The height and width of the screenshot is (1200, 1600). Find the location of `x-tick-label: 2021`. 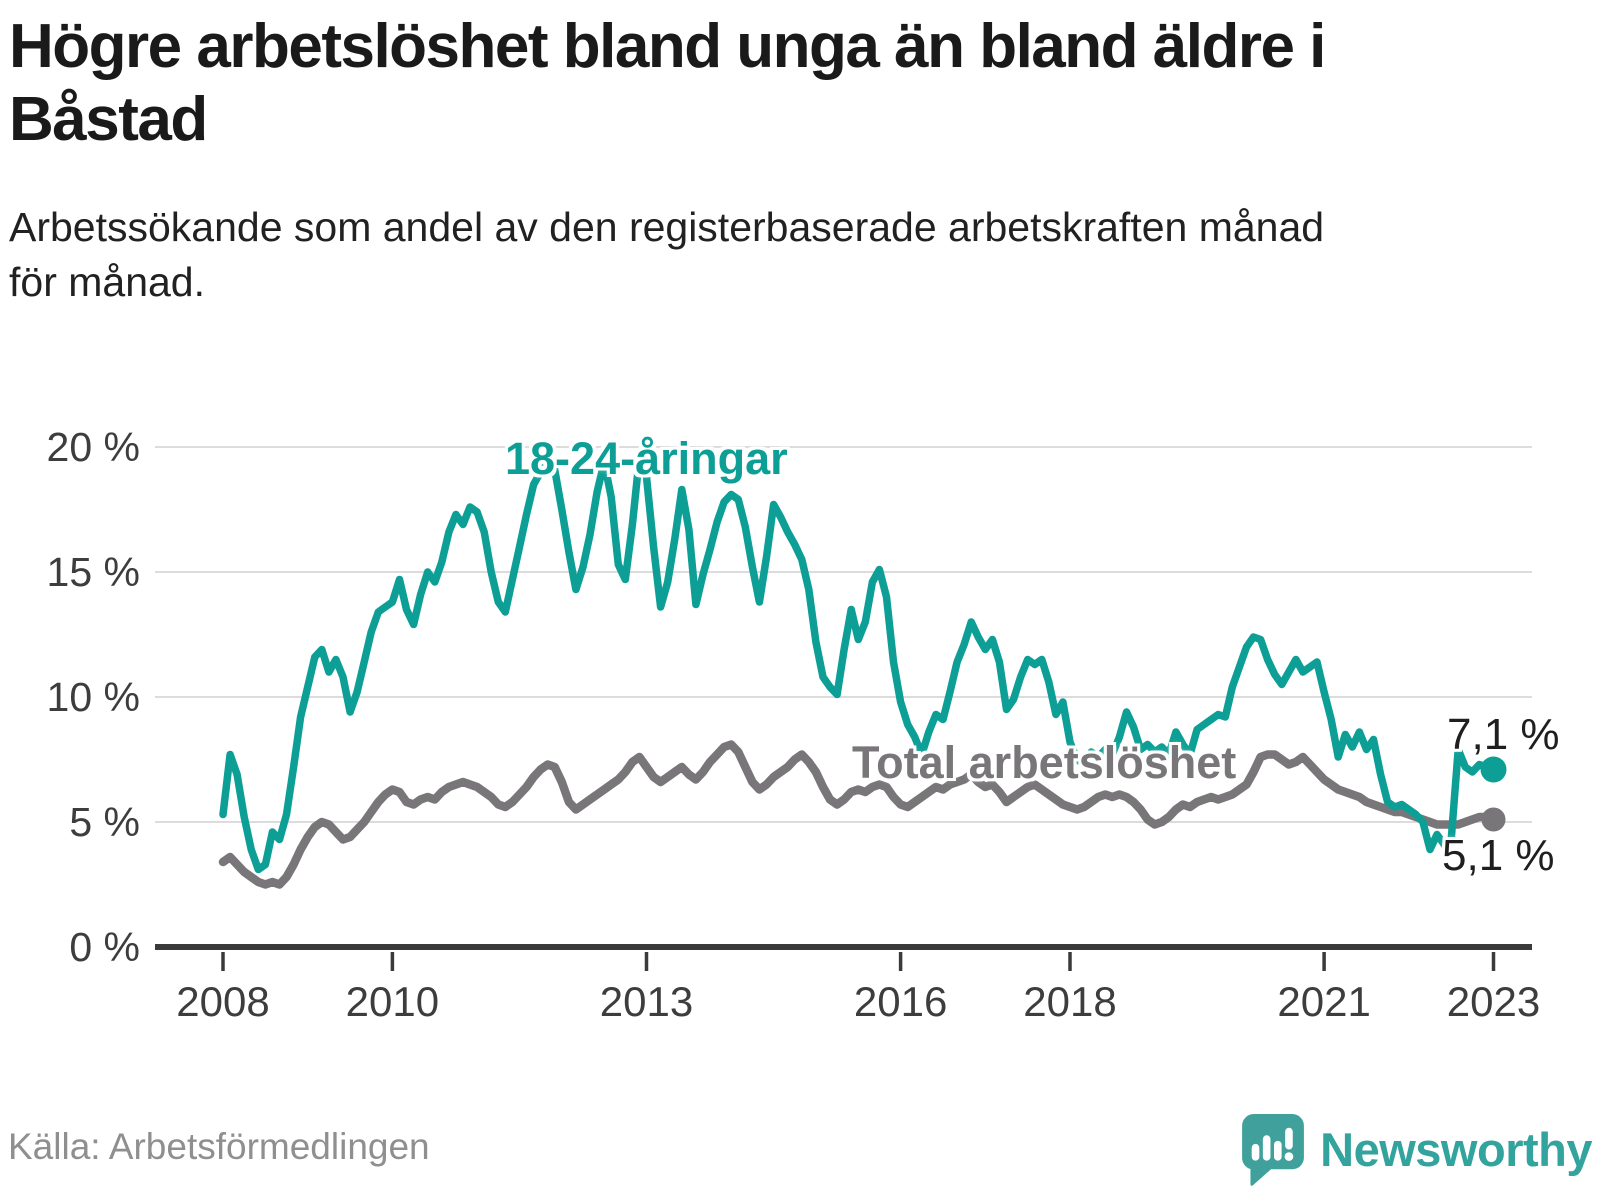

x-tick-label: 2021 is located at coordinates (1324, 1001).